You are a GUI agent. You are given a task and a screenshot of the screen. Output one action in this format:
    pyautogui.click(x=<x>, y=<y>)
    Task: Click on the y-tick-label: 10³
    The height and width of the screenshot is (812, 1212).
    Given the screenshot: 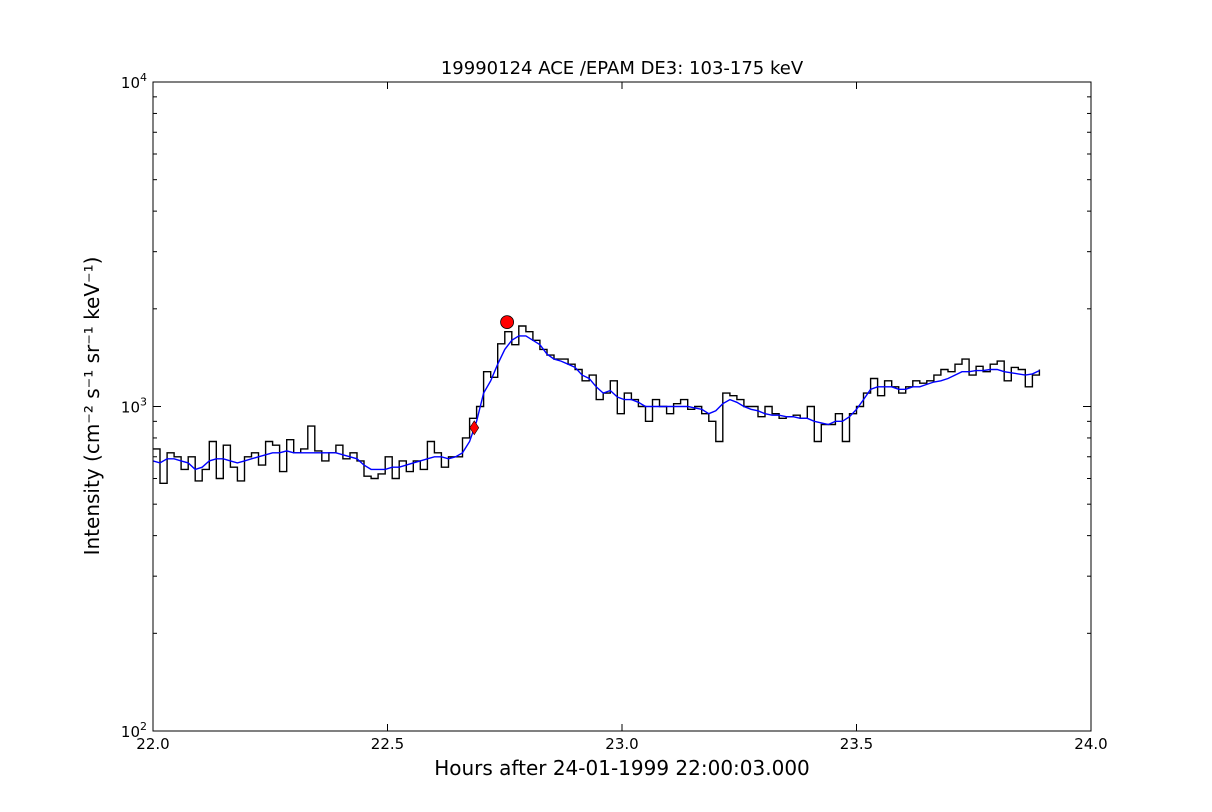 What is the action you would take?
    pyautogui.click(x=134, y=406)
    